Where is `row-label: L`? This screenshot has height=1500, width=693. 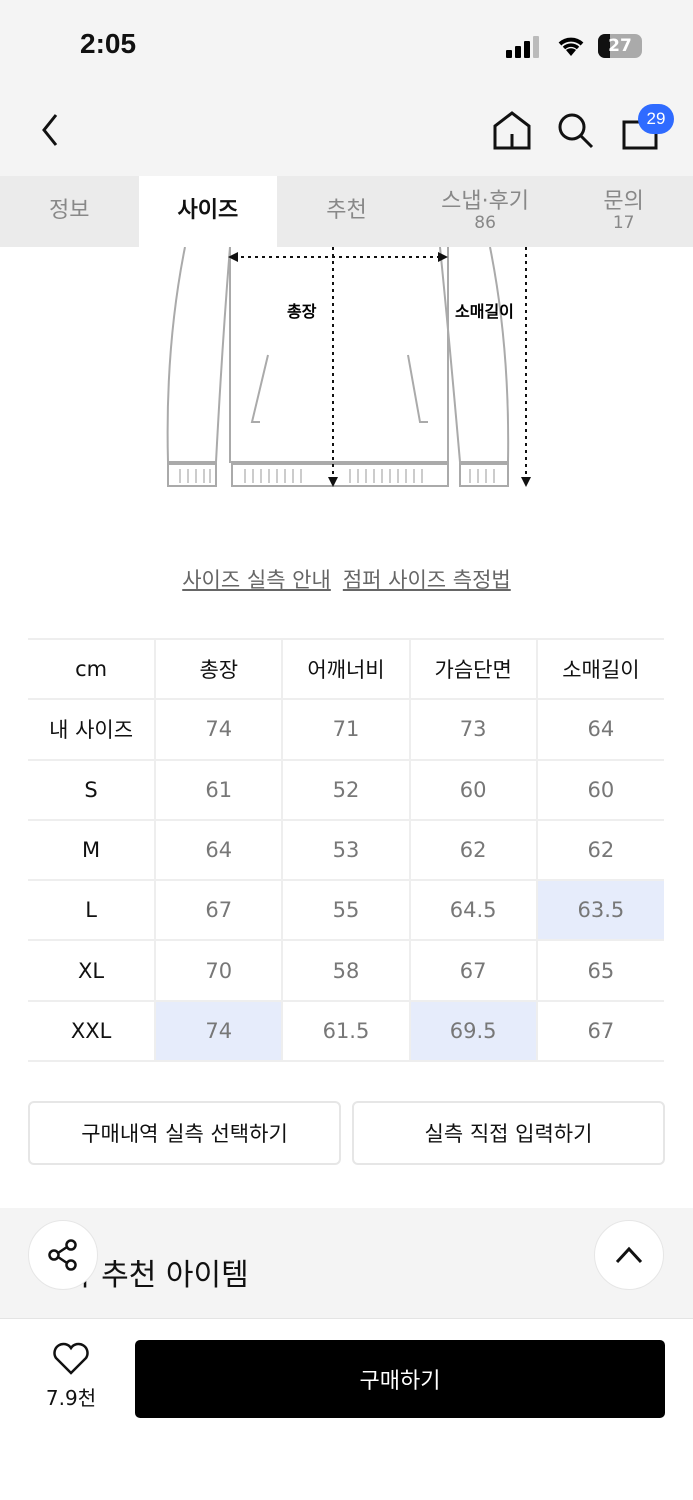
row-label: L is located at coordinates (92, 910).